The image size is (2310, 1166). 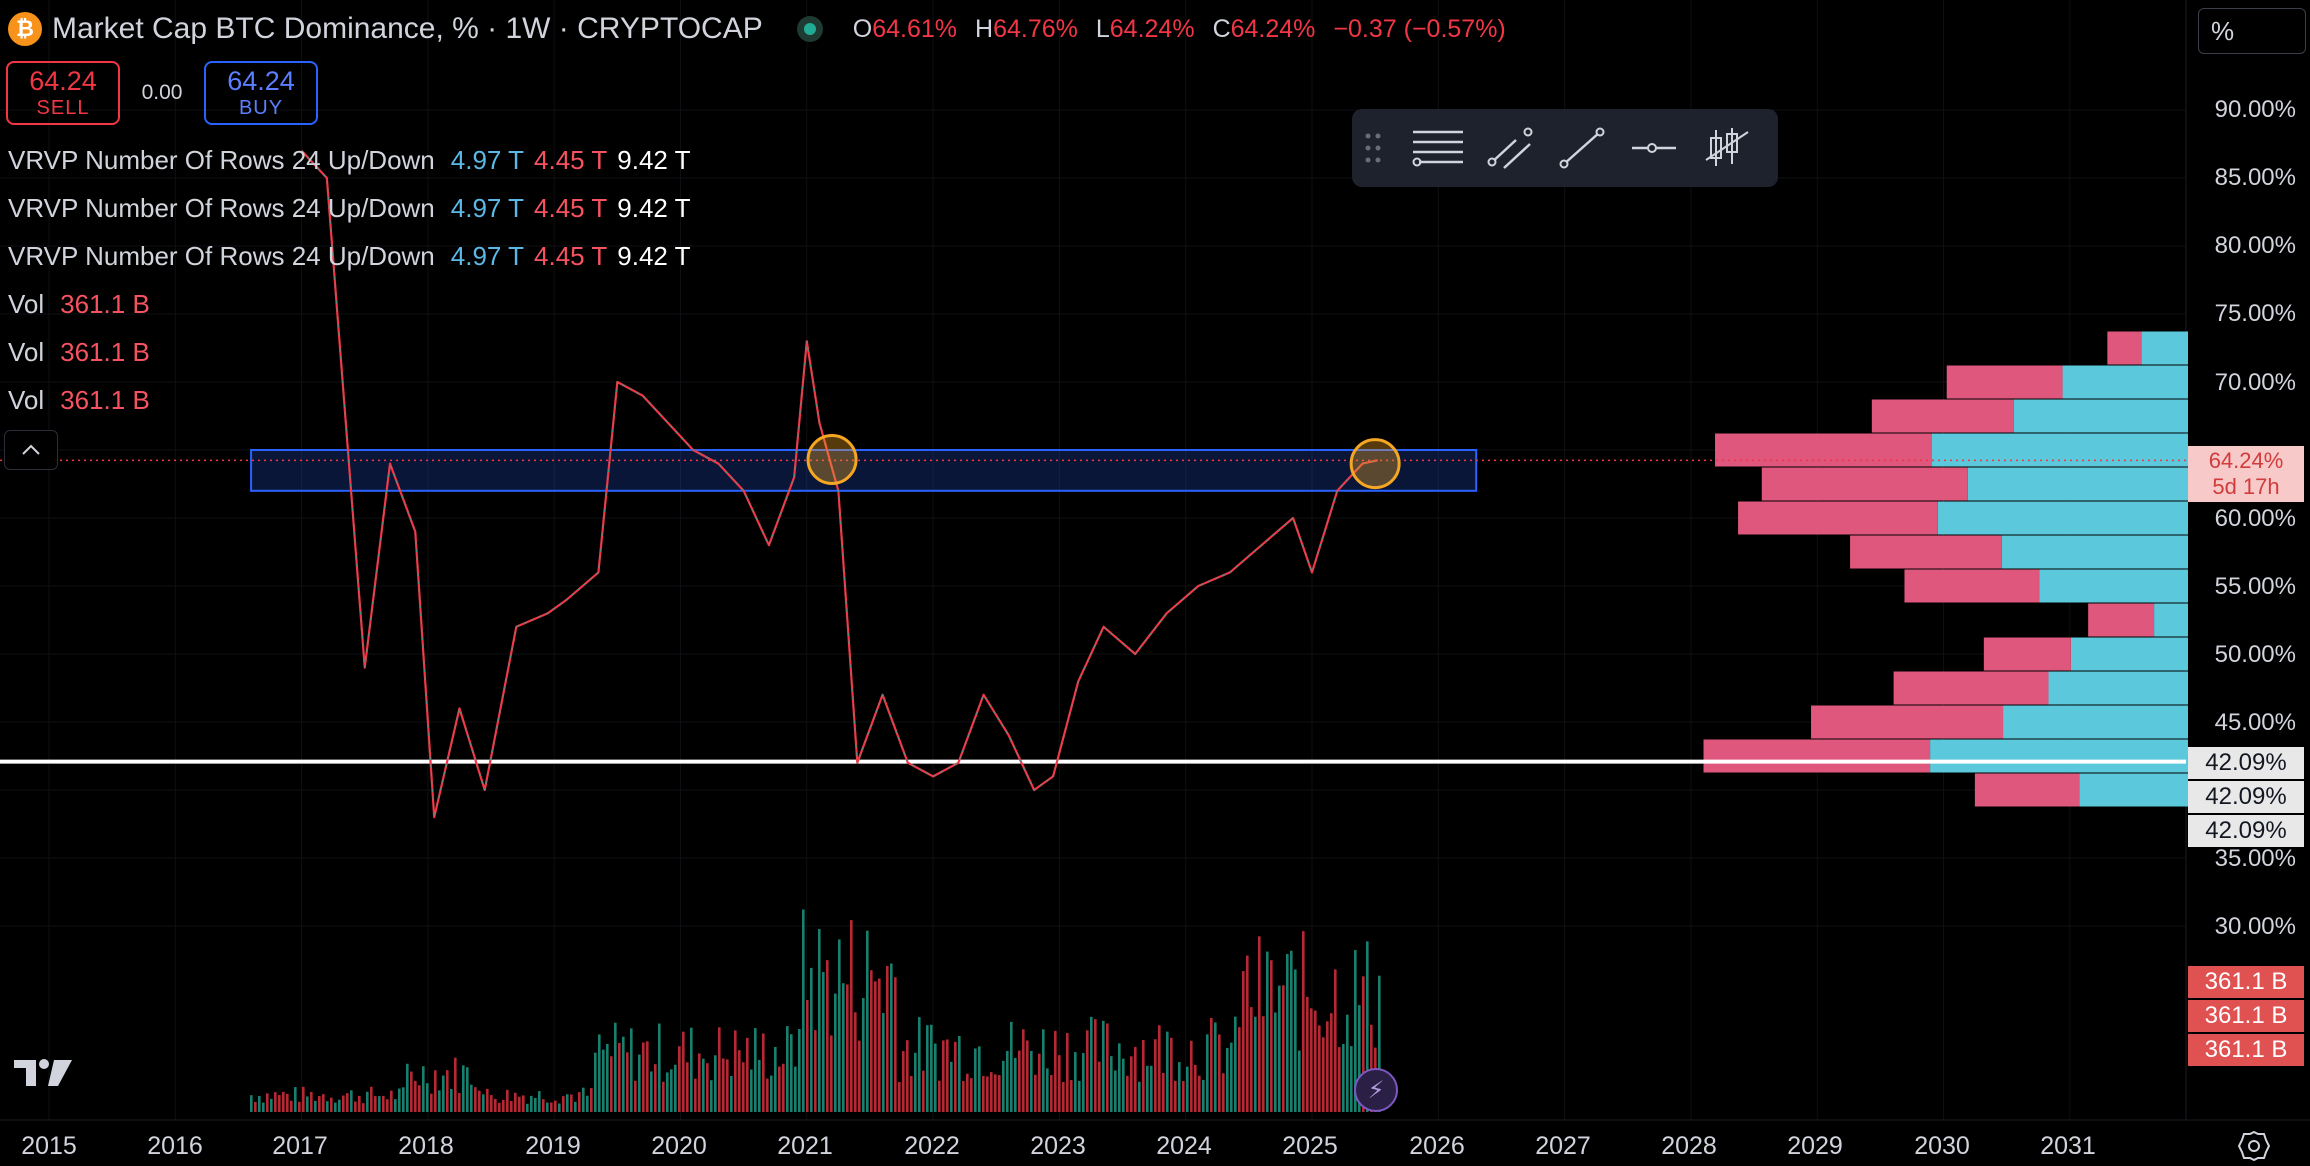 What do you see at coordinates (1102, 28) in the screenshot?
I see `low-key: L` at bounding box center [1102, 28].